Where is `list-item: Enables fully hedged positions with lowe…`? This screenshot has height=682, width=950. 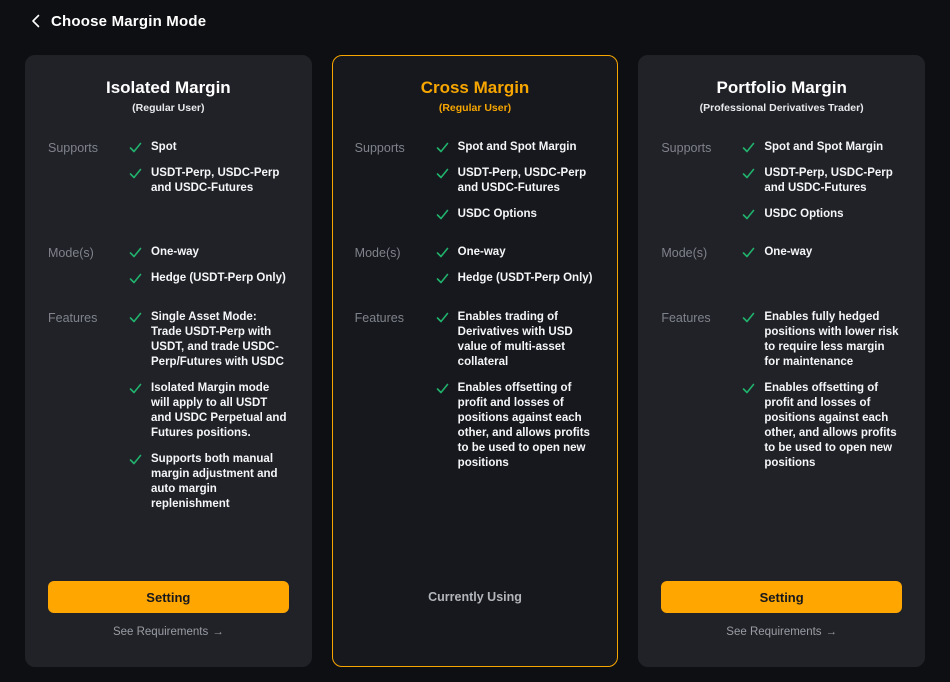 list-item: Enables fully hedged positions with lowe… is located at coordinates (822, 340).